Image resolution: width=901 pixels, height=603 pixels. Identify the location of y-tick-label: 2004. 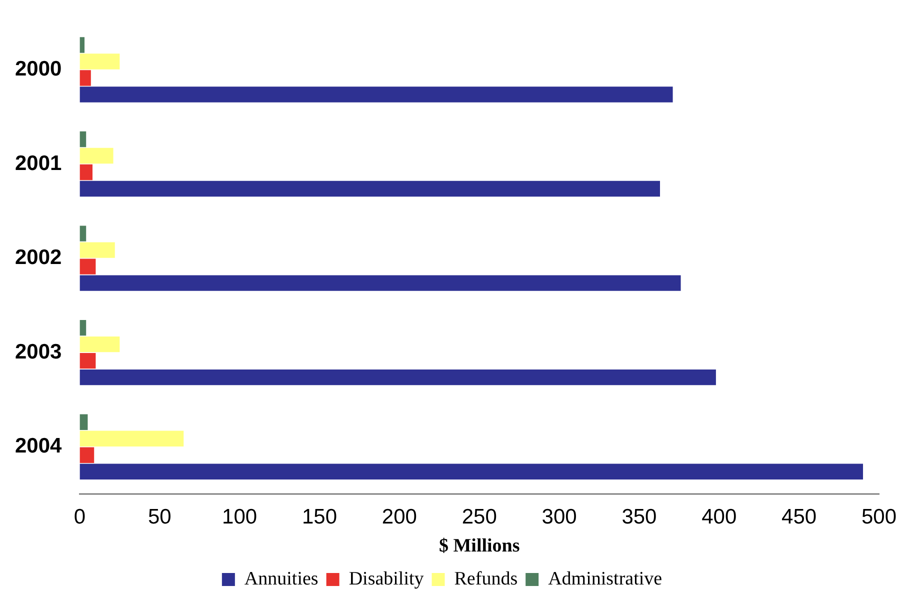
(38, 446).